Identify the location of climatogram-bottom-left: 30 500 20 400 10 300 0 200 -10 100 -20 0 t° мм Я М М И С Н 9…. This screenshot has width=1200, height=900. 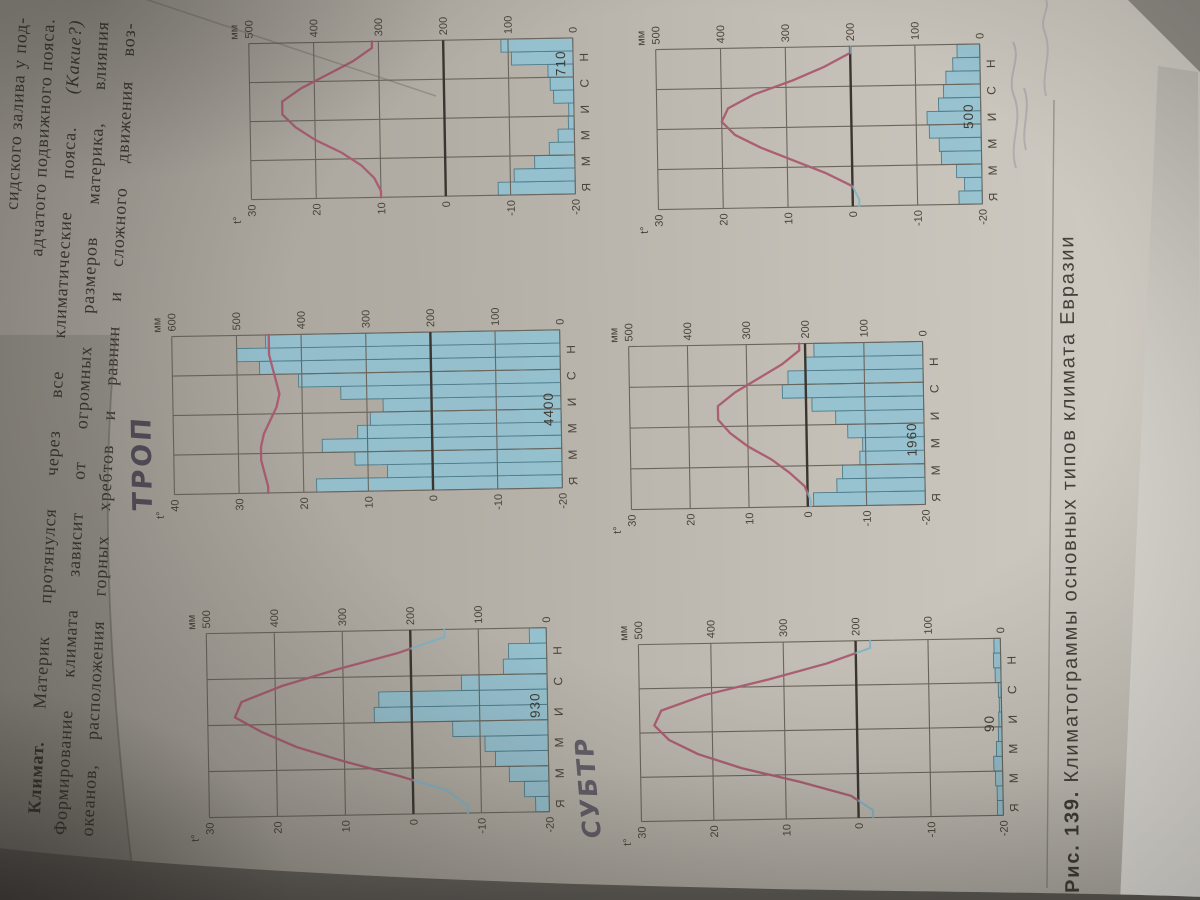
(821, 726).